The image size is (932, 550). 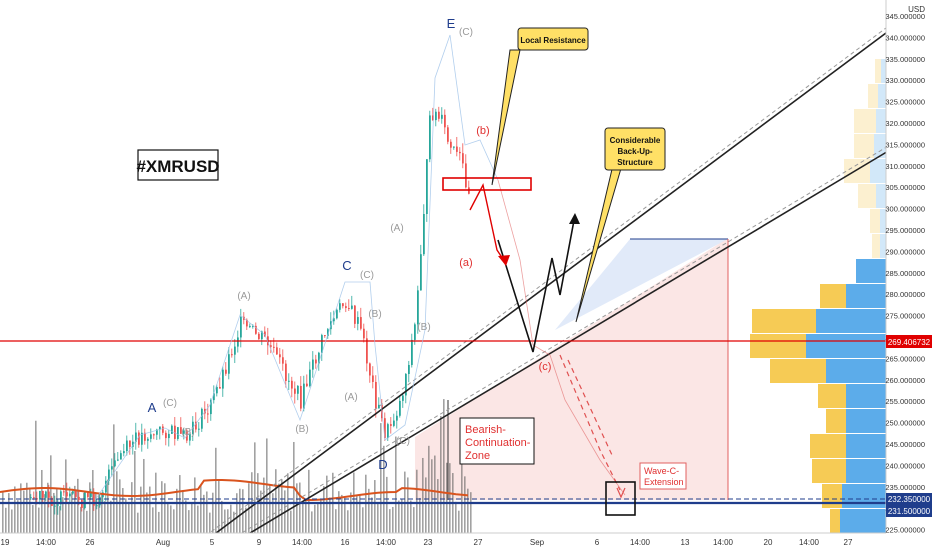 I want to click on support-price-tag-2: 231.500000, so click(x=909, y=511).